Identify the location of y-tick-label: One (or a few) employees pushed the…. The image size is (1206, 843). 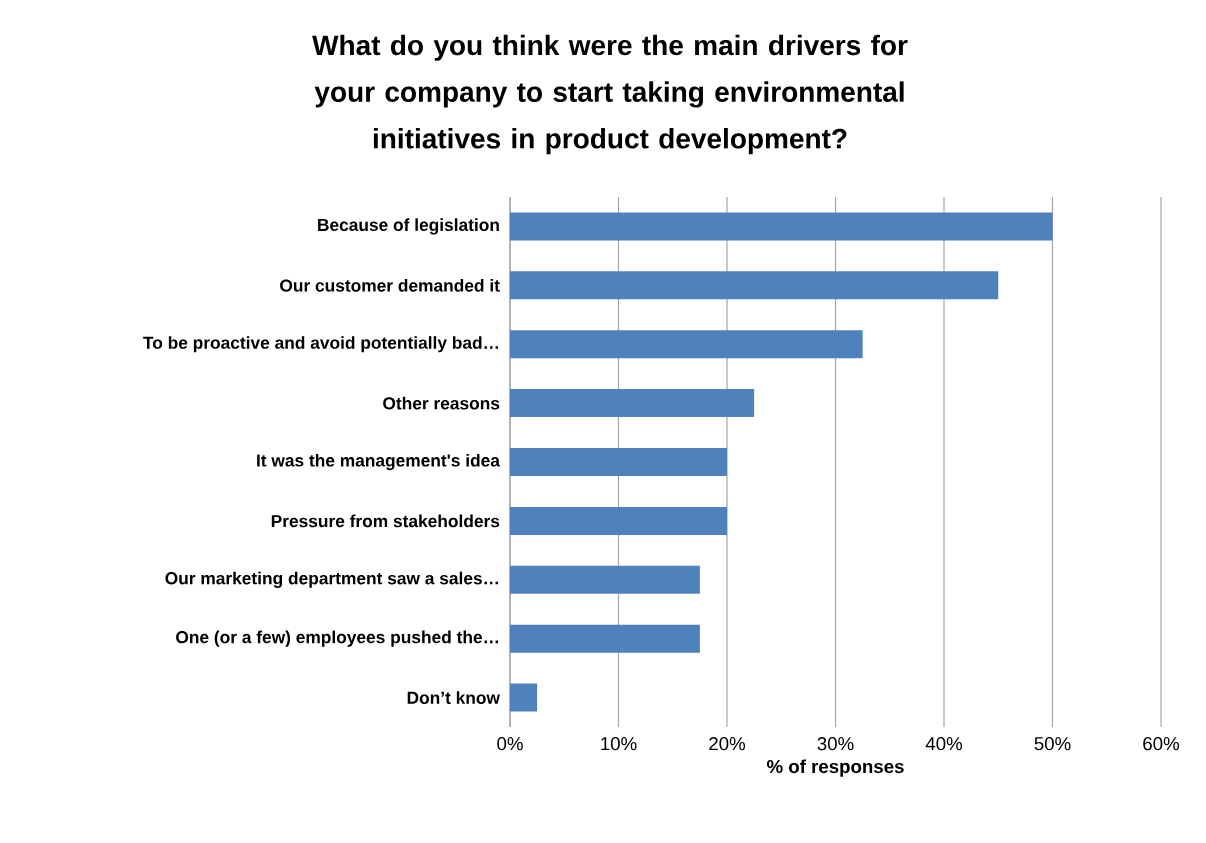
(337, 638).